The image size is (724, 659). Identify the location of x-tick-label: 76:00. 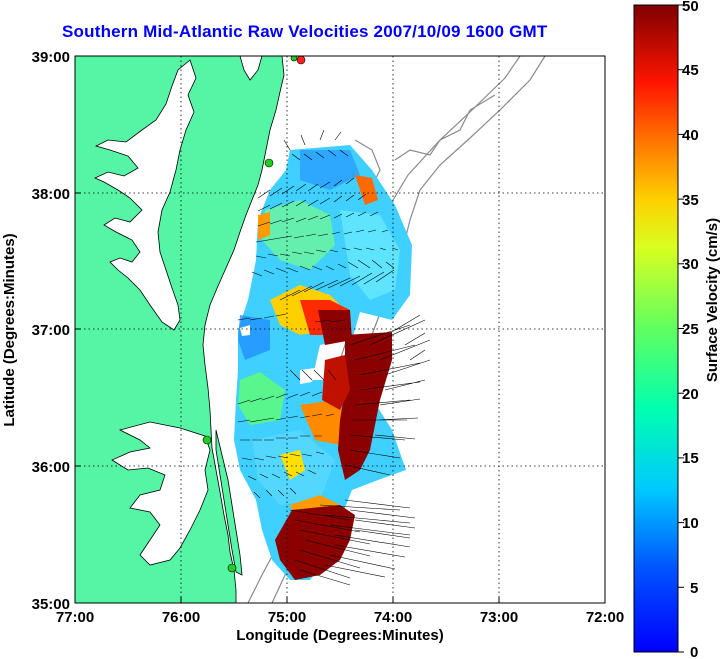
(181, 617).